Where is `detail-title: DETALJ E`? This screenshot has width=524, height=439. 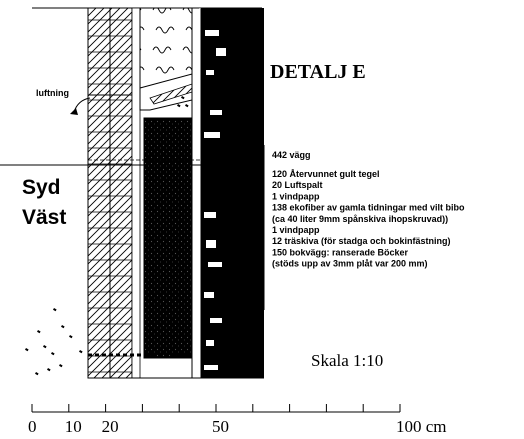 detail-title: DETALJ E is located at coordinates (318, 72).